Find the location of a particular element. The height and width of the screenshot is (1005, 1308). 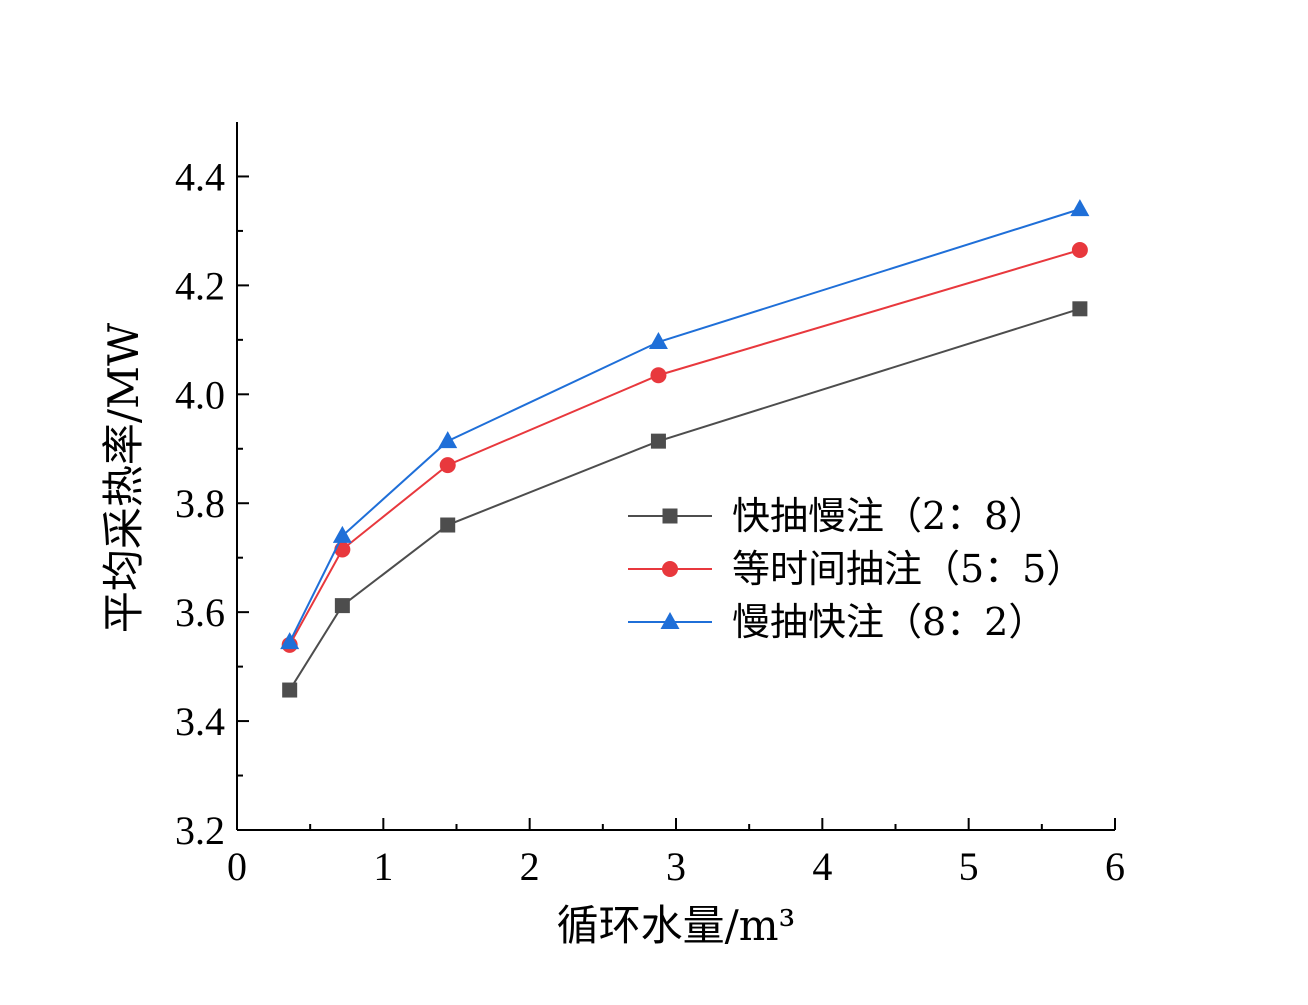

legend-entry: 等时间抽注（5：5） is located at coordinates (856, 569).